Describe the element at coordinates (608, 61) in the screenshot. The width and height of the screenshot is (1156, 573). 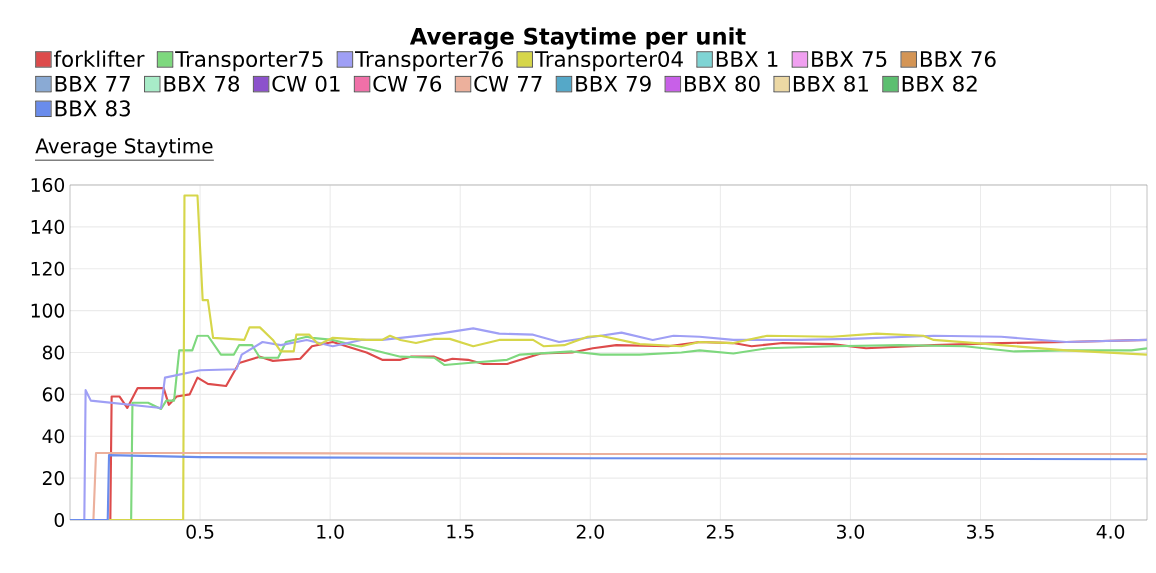
I see `legend-label: Transporter04` at that location.